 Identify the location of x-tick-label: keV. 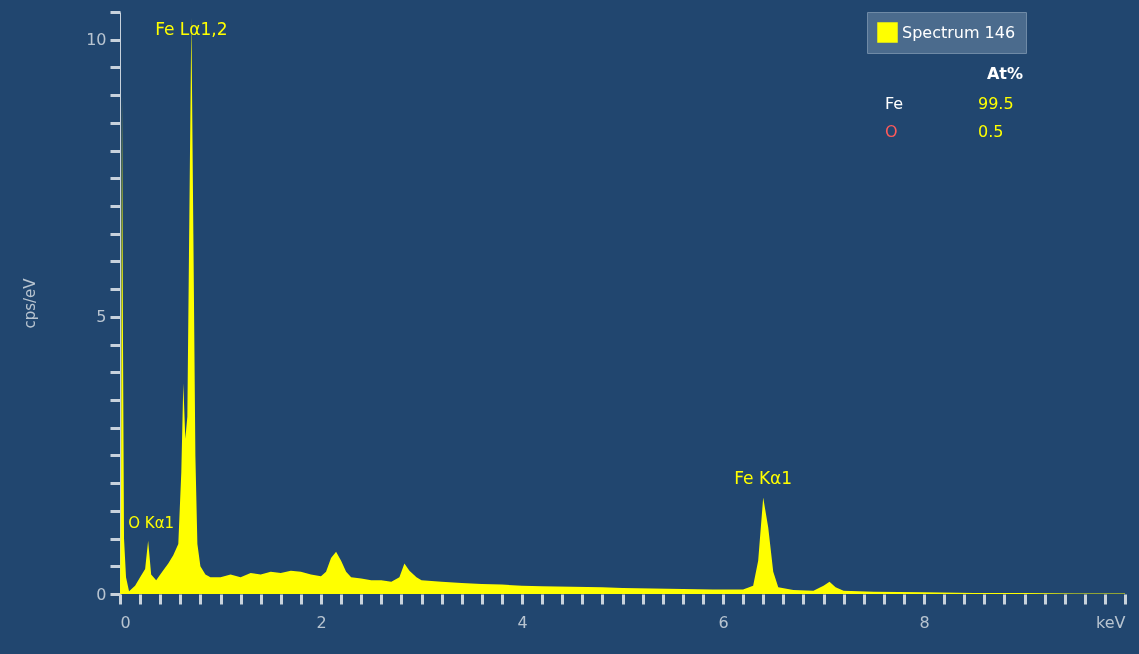
(1111, 622).